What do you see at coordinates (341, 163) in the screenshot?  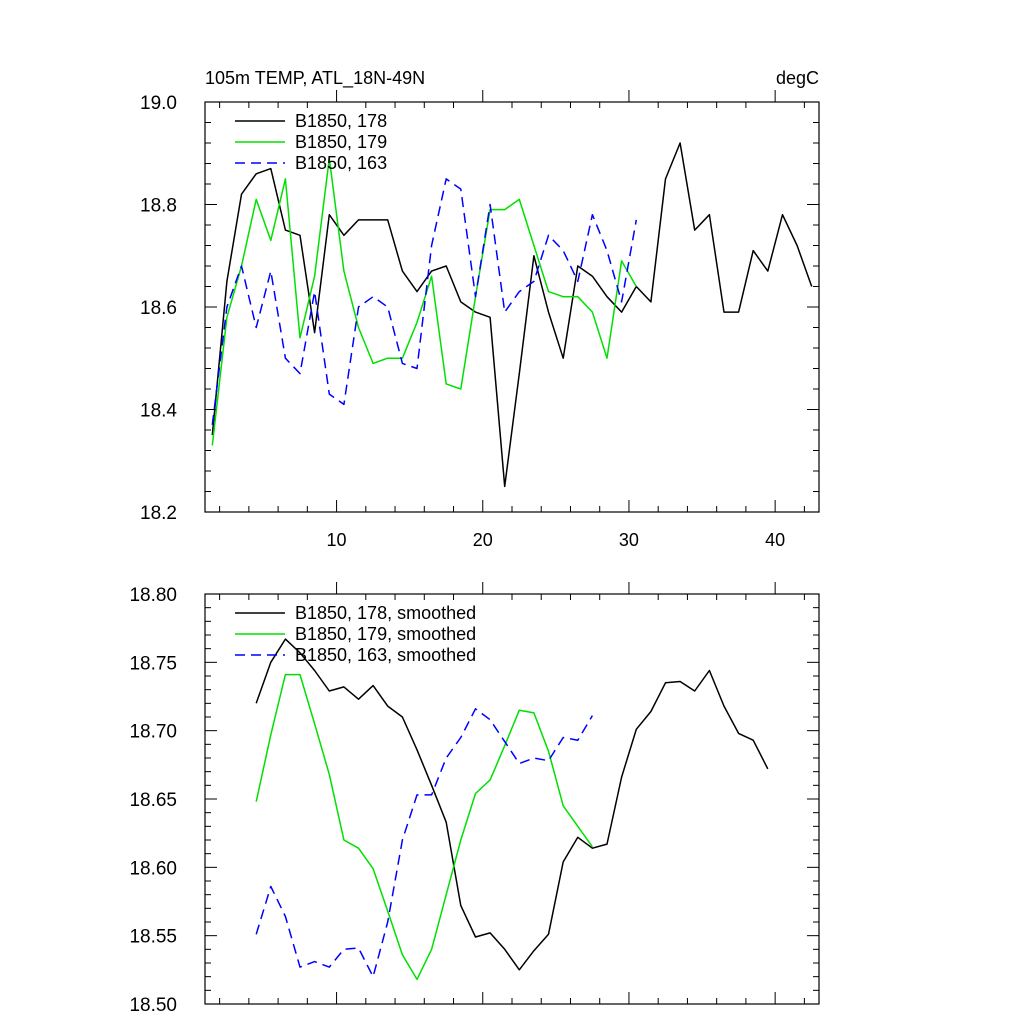 I see `top-legend-label-2: B1850, 163` at bounding box center [341, 163].